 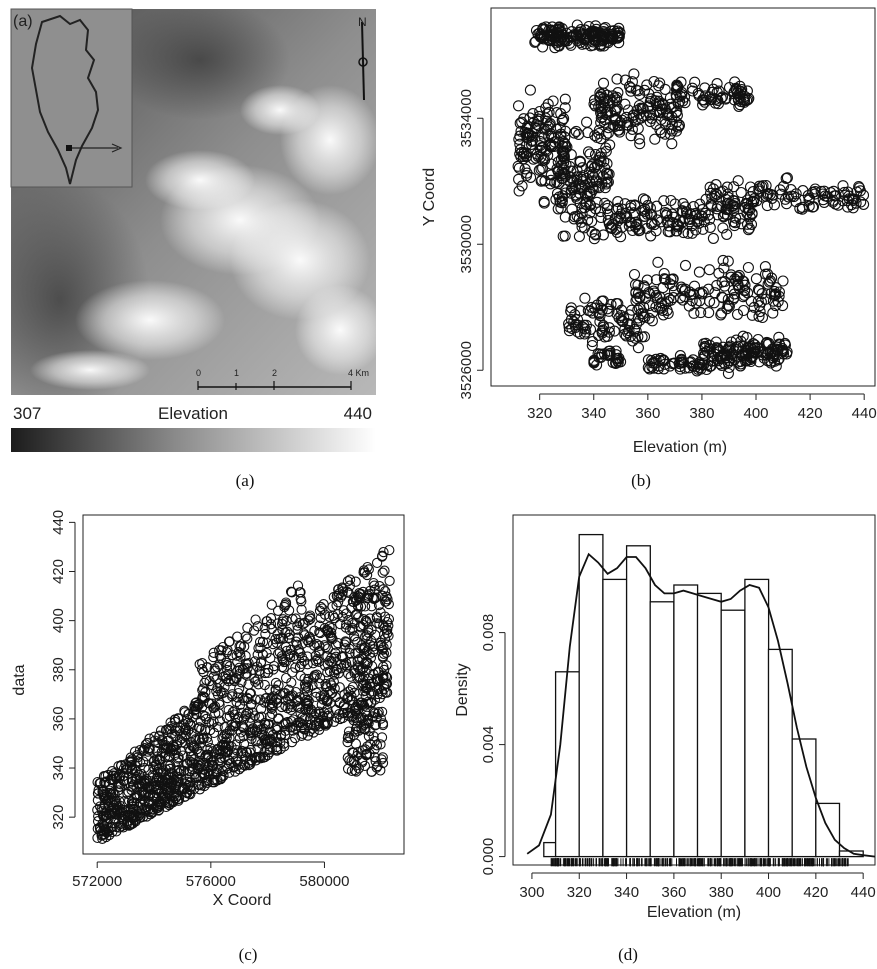 What do you see at coordinates (694, 912) in the screenshot?
I see `panel-d-xlabel: Elevation (m)` at bounding box center [694, 912].